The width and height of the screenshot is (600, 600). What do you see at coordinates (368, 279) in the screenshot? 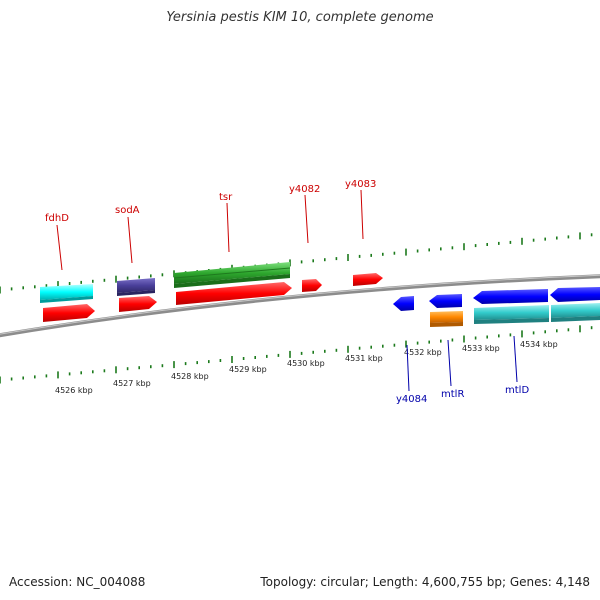
I see `gene-y4083` at bounding box center [368, 279].